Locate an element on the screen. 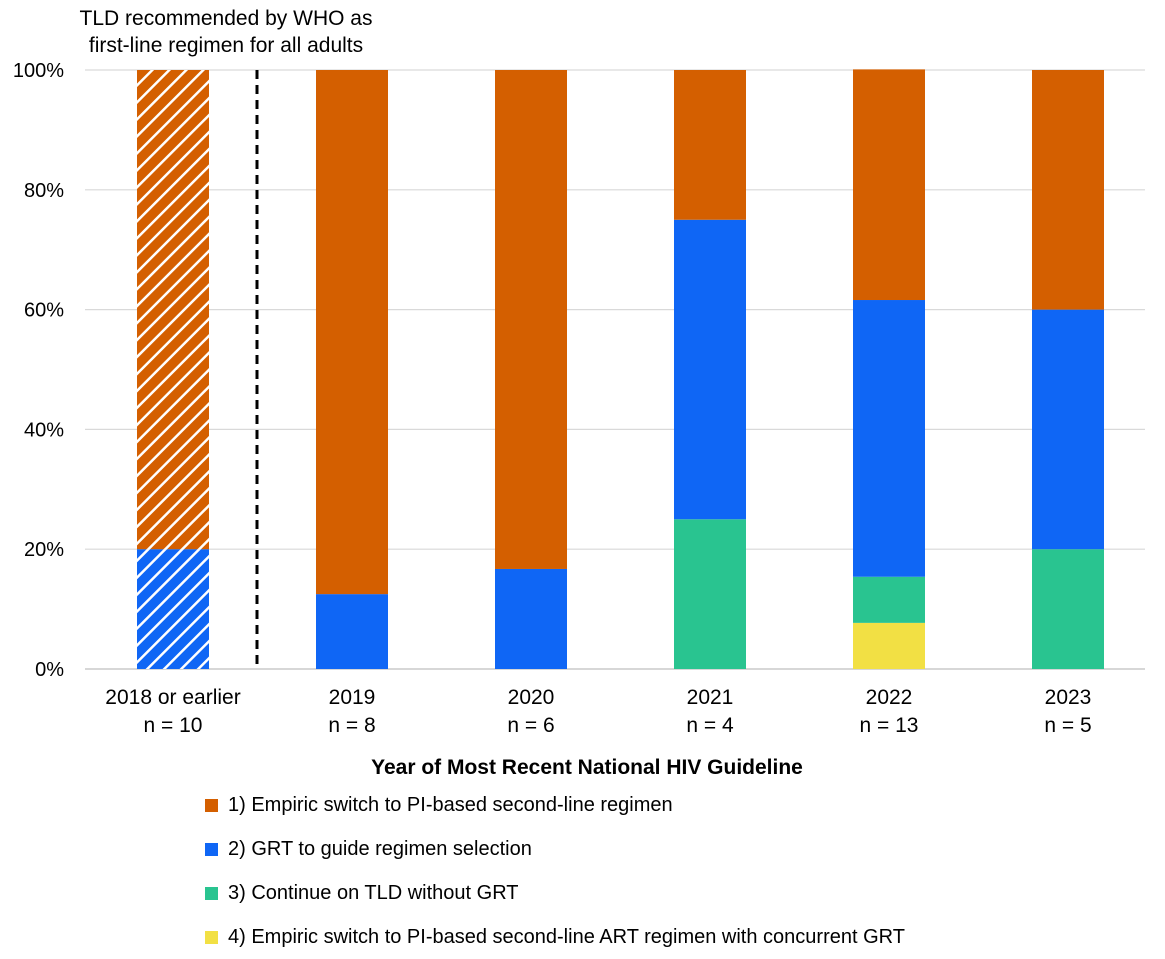 Image resolution: width=1165 pixels, height=959 pixels. x-tick-count: n = 4 is located at coordinates (710, 725).